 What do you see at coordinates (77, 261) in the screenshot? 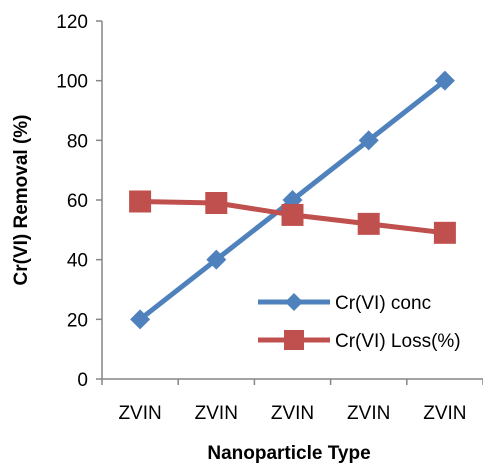
I see `y-tick-label: 40` at bounding box center [77, 261].